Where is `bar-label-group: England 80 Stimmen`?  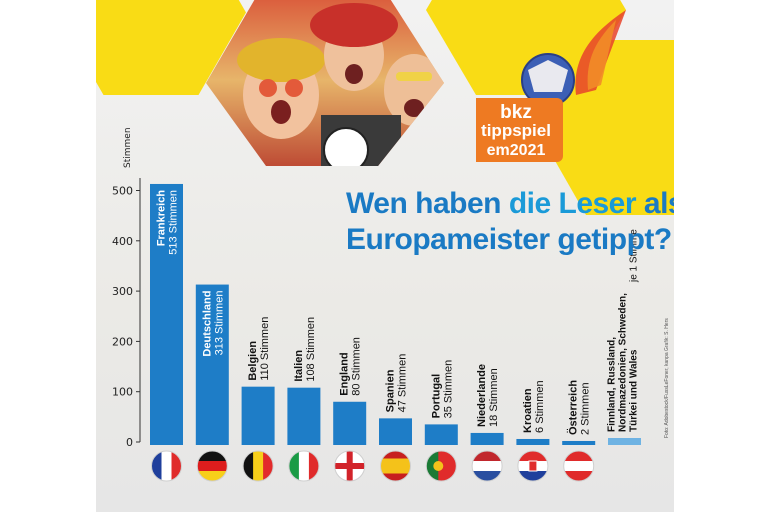 bar-label-group: England 80 Stimmen is located at coordinates (351, 366).